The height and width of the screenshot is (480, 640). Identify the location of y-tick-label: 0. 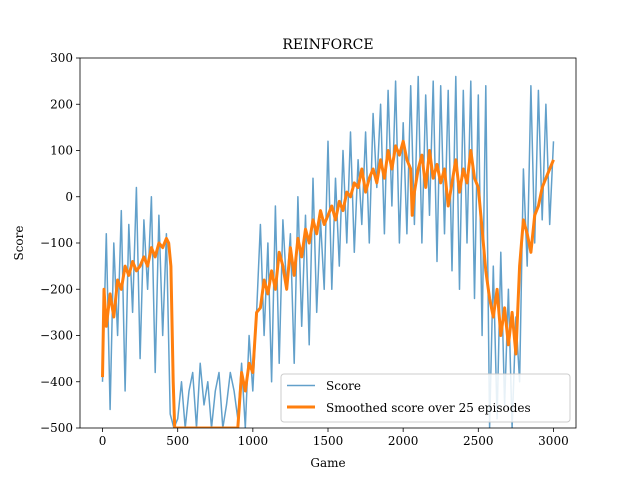
(69, 197).